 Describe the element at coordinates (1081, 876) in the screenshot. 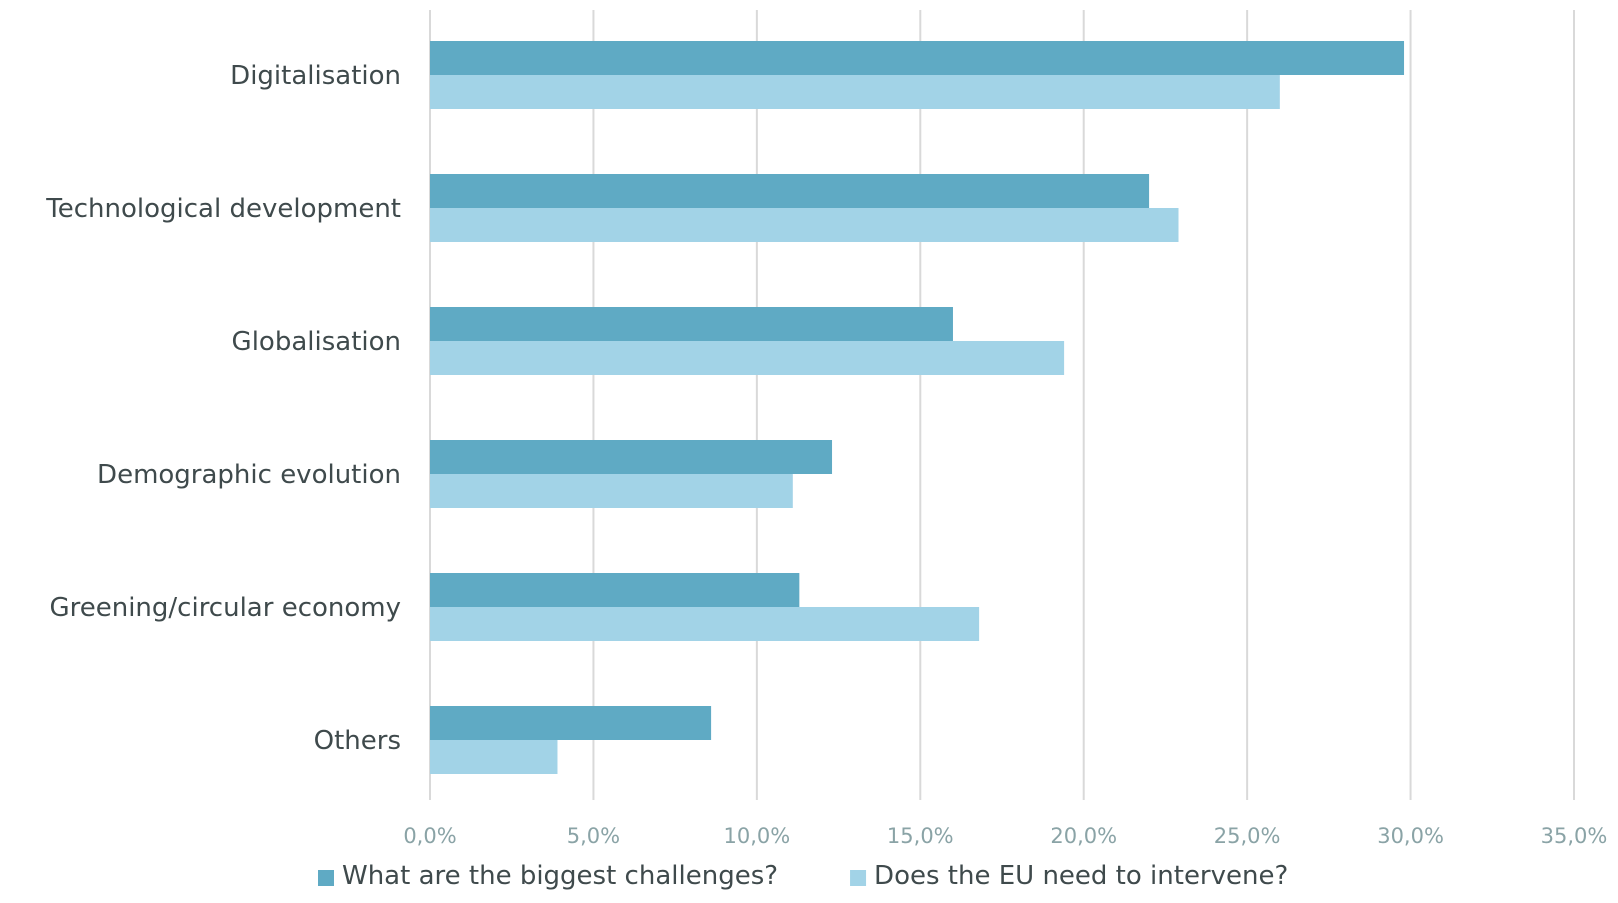

I see `legend-label: Does the EU need to intervene?` at that location.